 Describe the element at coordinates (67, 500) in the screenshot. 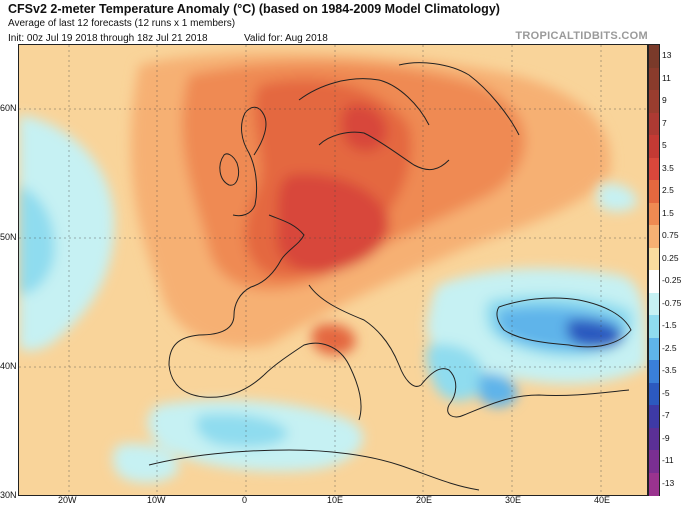

I see `lon-label-20w: 20W` at that location.